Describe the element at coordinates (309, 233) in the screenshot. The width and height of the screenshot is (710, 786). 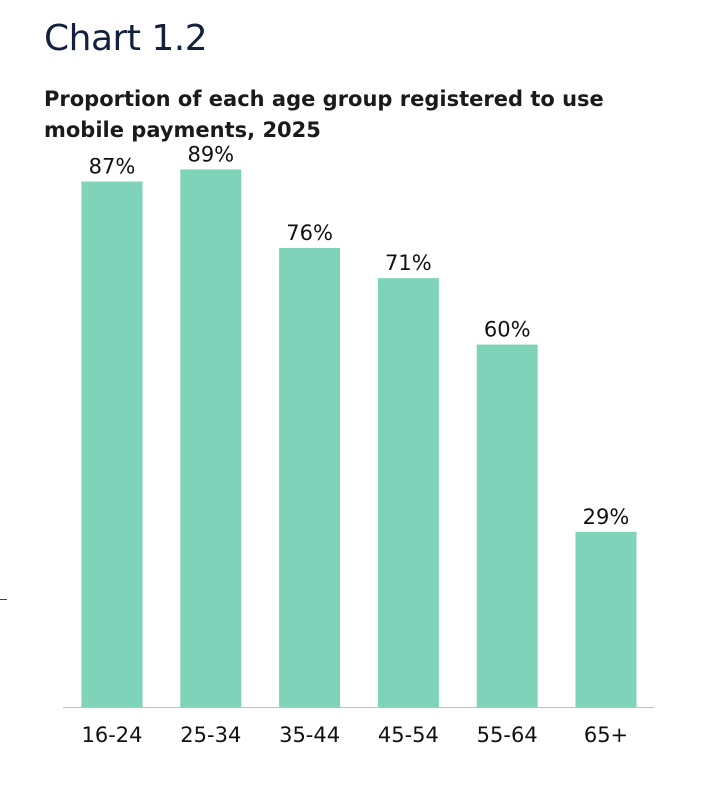
I see `data-label-35-44: 76%` at that location.